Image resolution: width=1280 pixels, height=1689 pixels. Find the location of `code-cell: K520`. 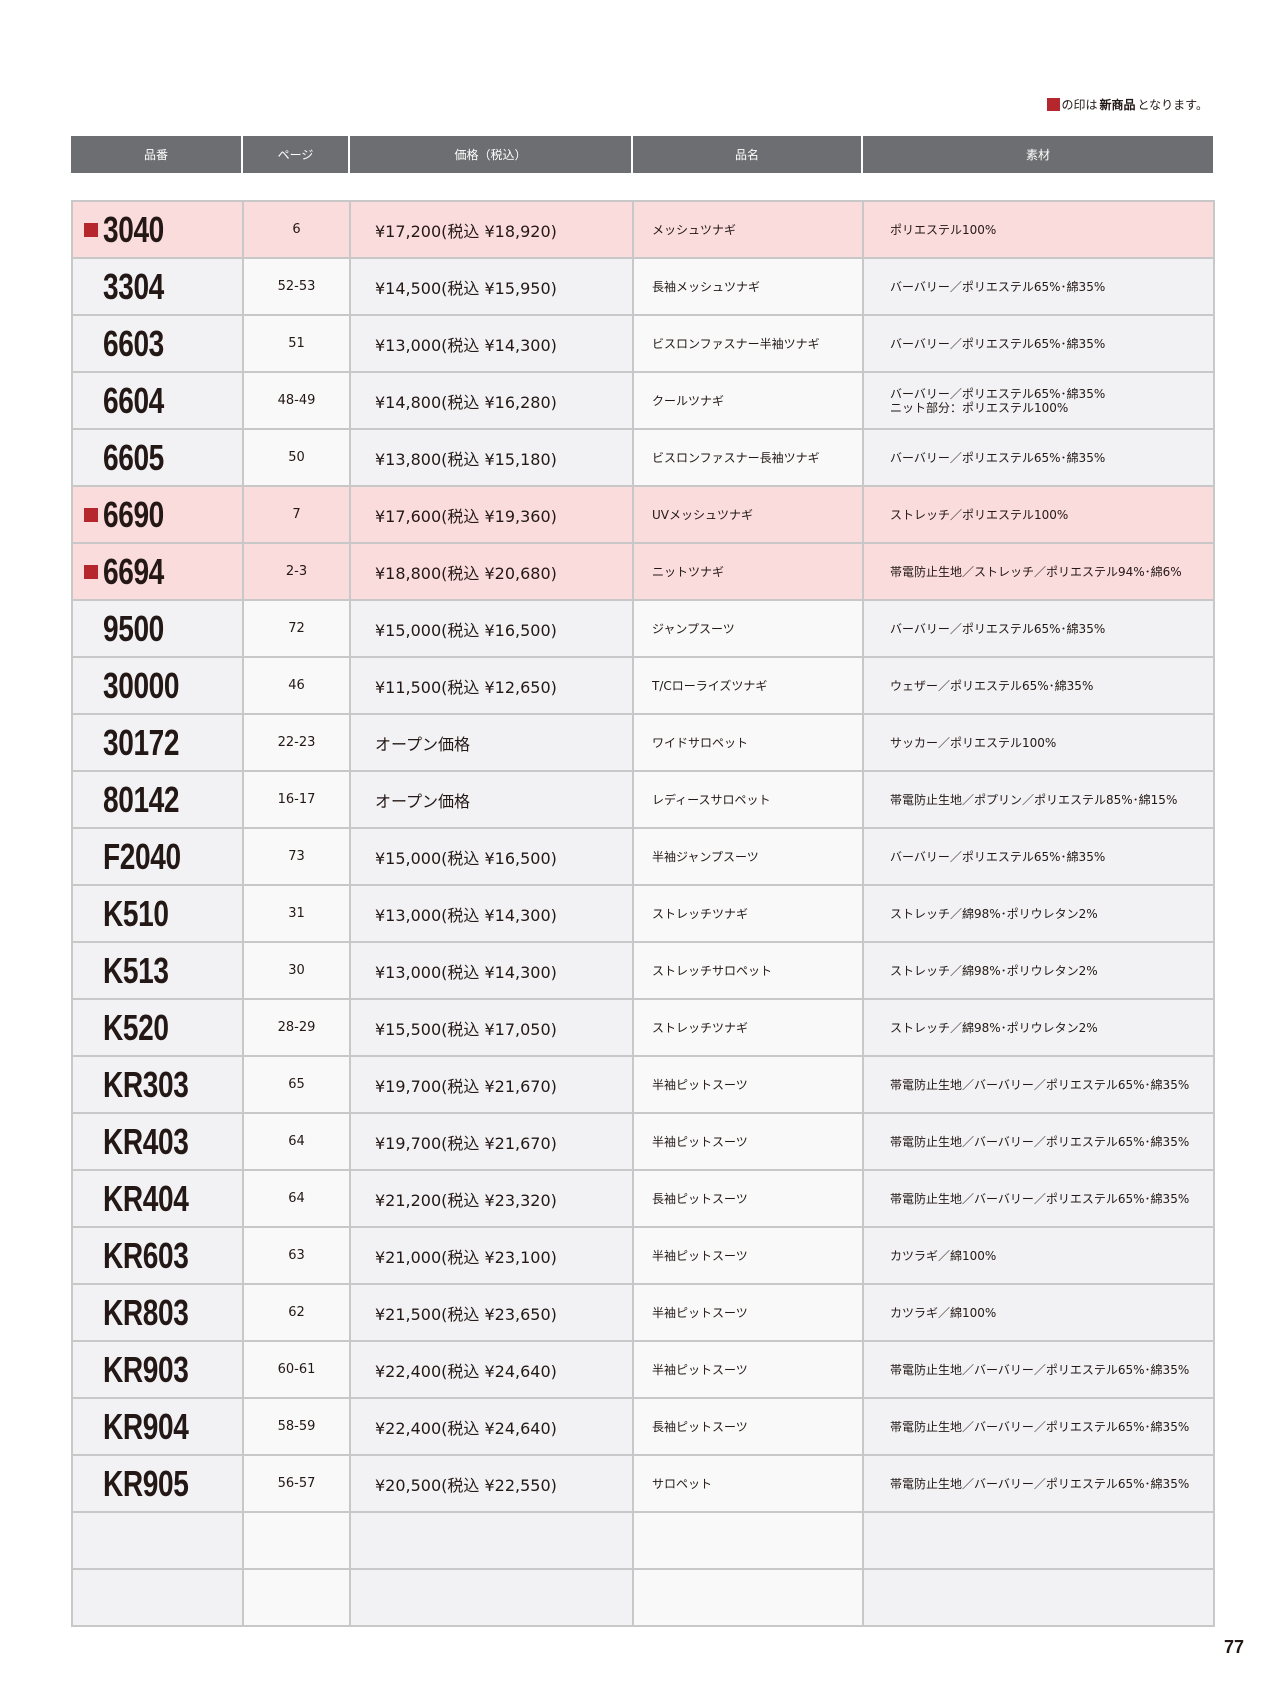

code-cell: K520 is located at coordinates (157, 1027).